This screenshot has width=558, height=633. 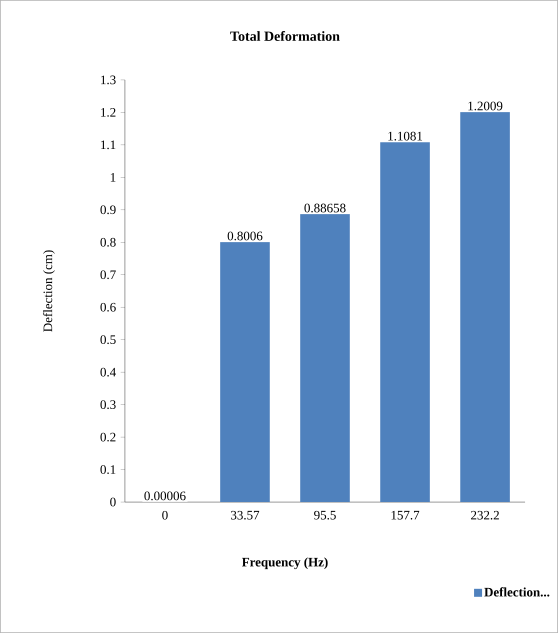 I want to click on y-tick-label: 0.7, so click(x=108, y=275).